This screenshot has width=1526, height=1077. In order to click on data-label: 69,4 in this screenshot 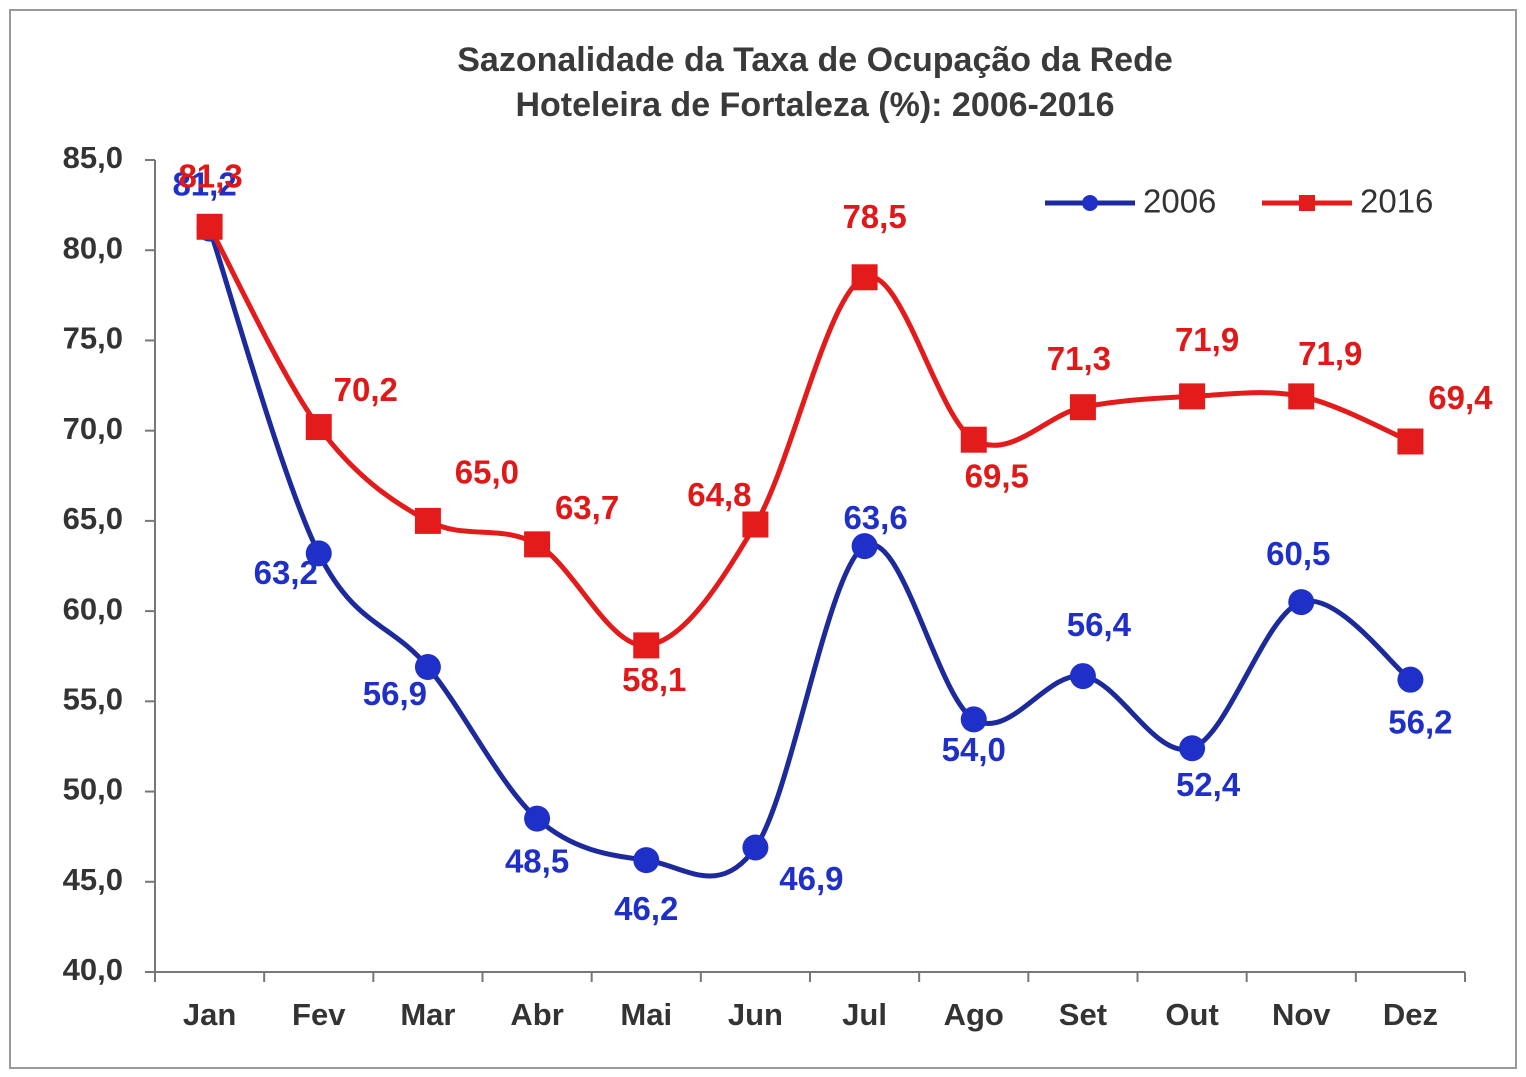, I will do `click(1460, 397)`.